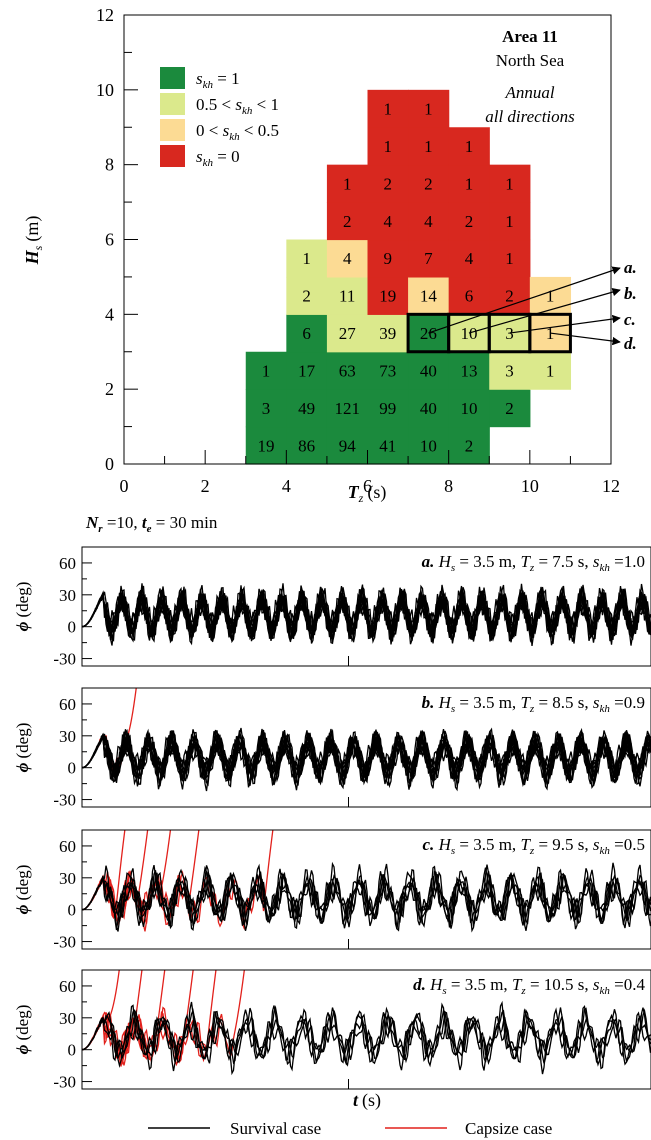 Image resolution: width=651 pixels, height=1140 pixels. I want to click on cell-count: 9, so click(388, 258).